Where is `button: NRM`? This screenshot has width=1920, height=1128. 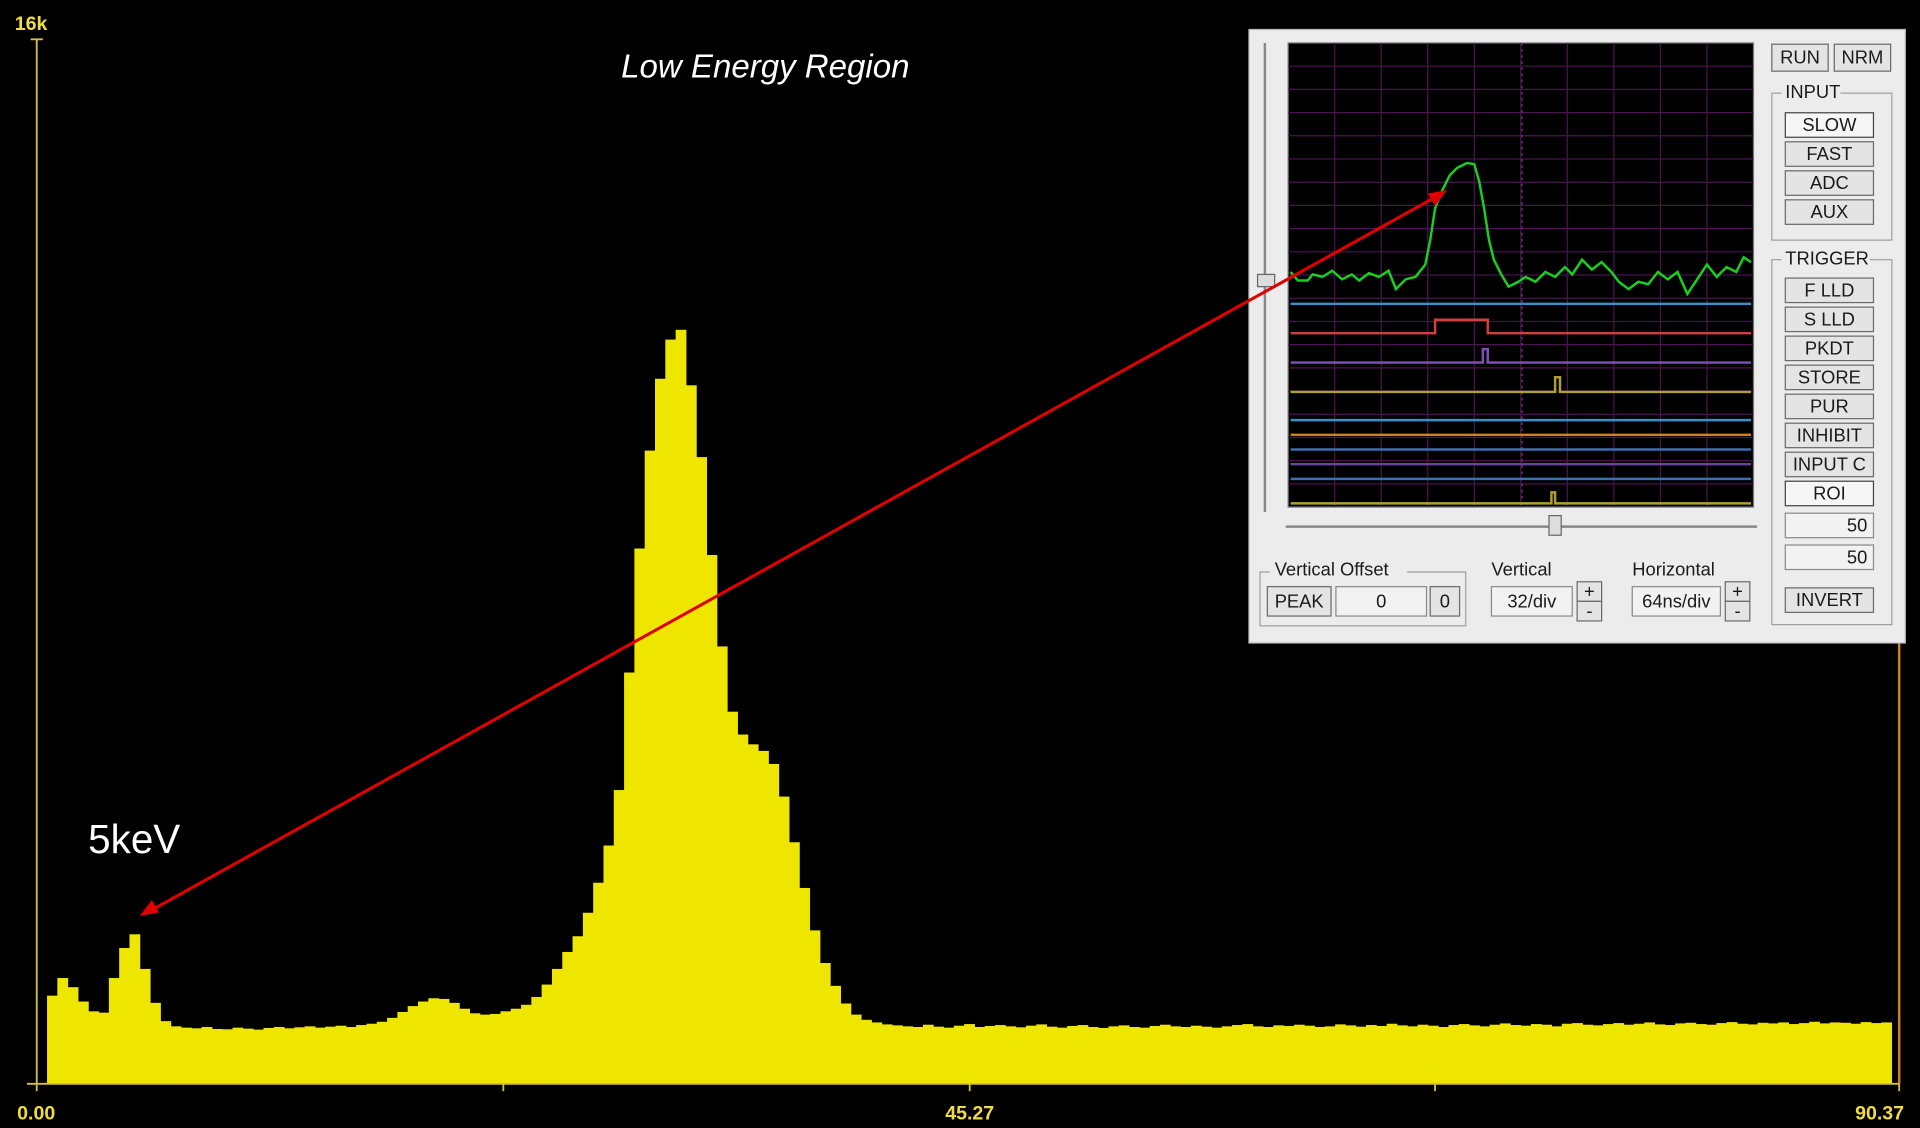
button: NRM is located at coordinates (1863, 57).